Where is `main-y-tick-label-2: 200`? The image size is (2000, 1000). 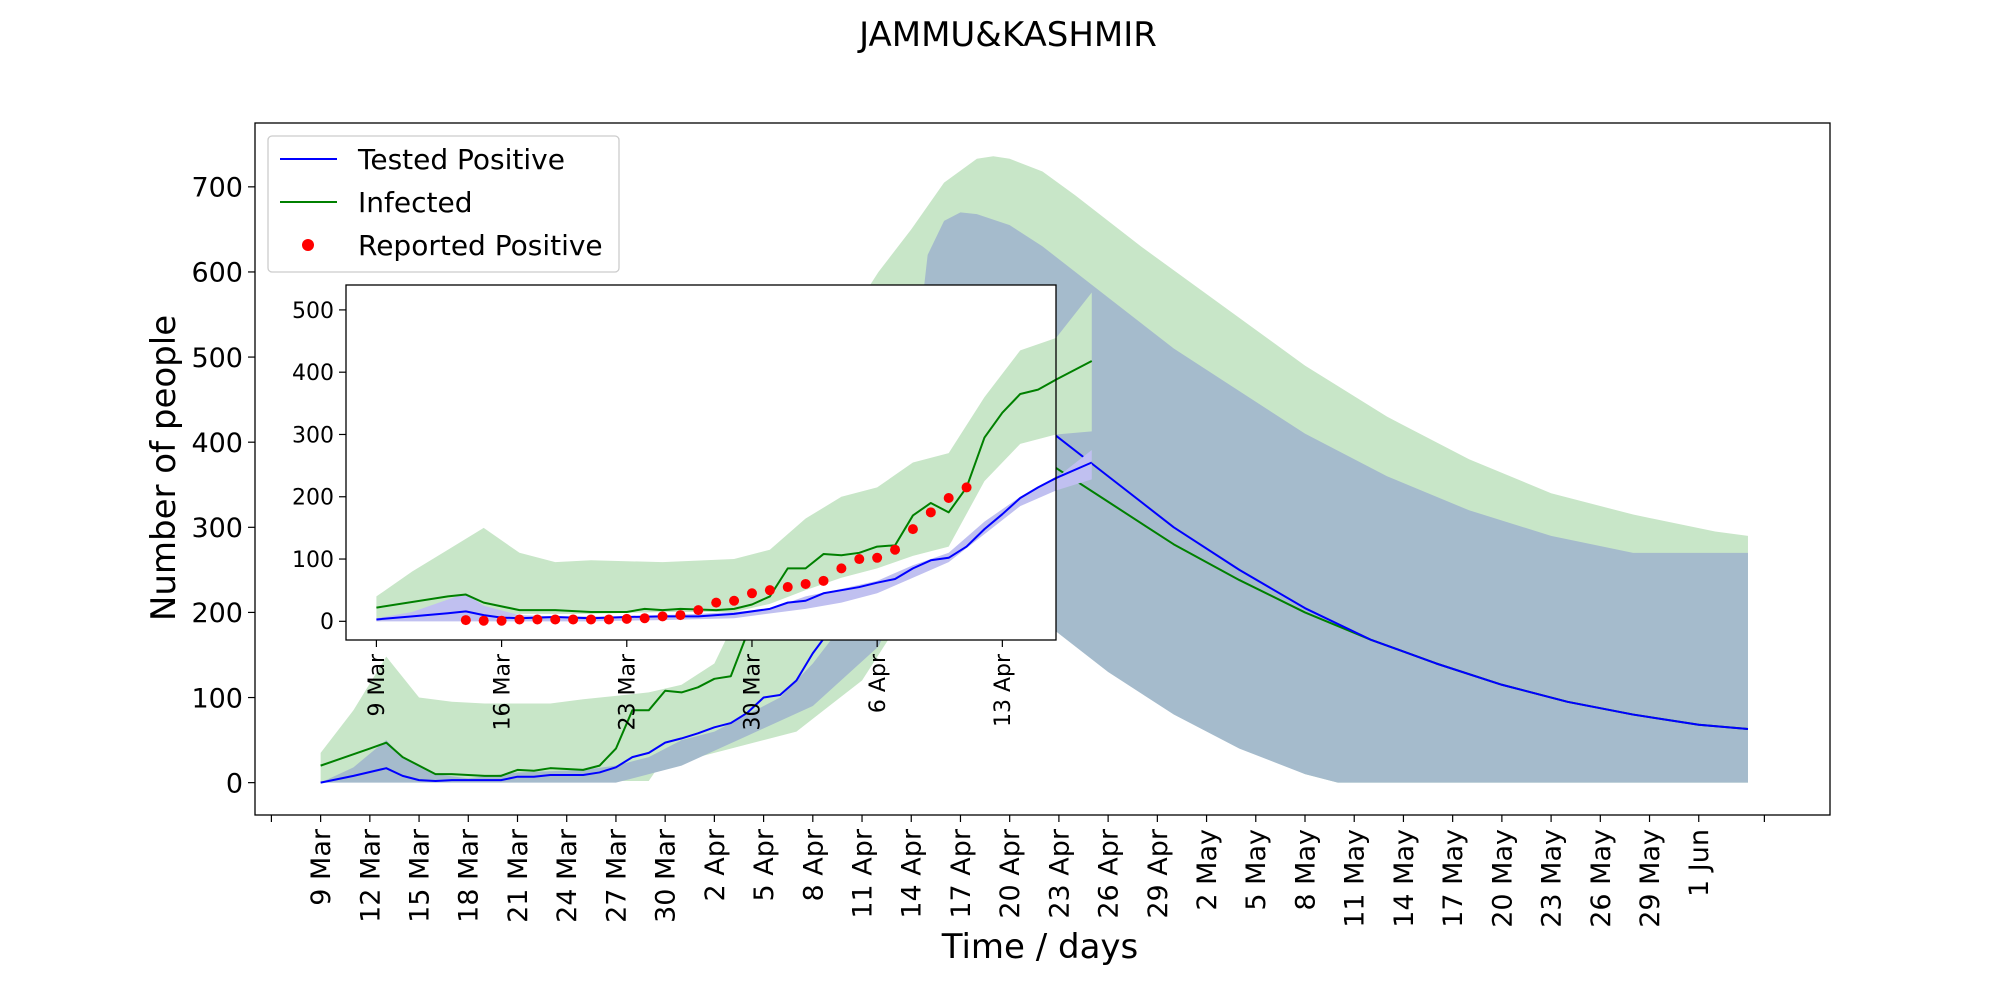
main-y-tick-label-2: 200 is located at coordinates (217, 613).